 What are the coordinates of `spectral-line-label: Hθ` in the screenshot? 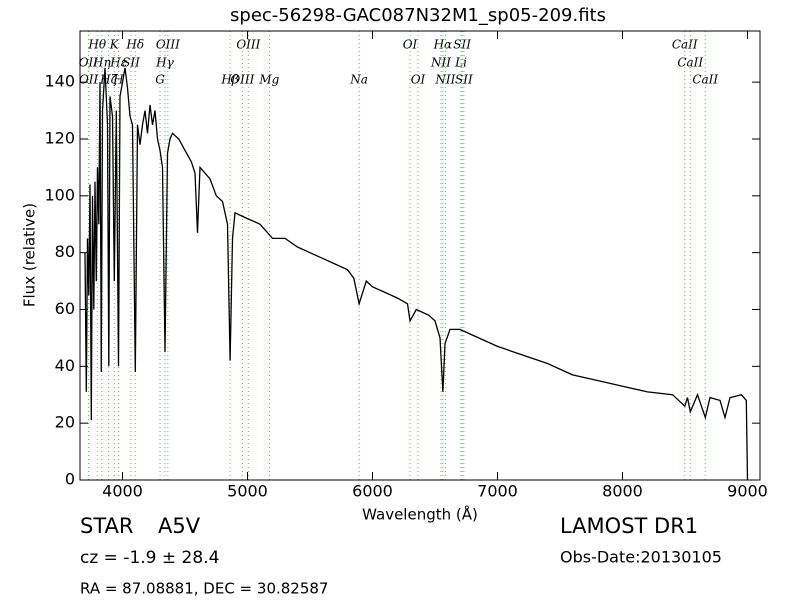 It's located at (96, 45).